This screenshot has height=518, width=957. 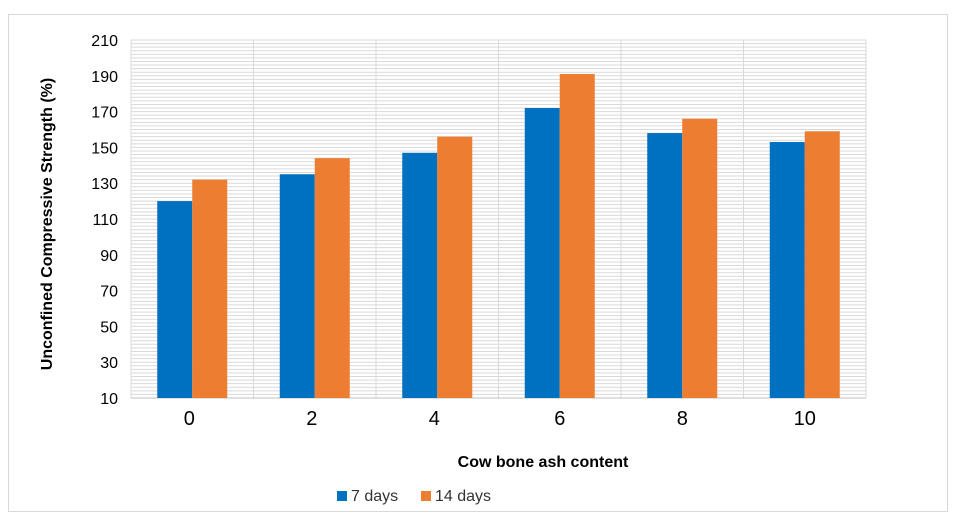 I want to click on legend-swatch-14-days, so click(x=426, y=496).